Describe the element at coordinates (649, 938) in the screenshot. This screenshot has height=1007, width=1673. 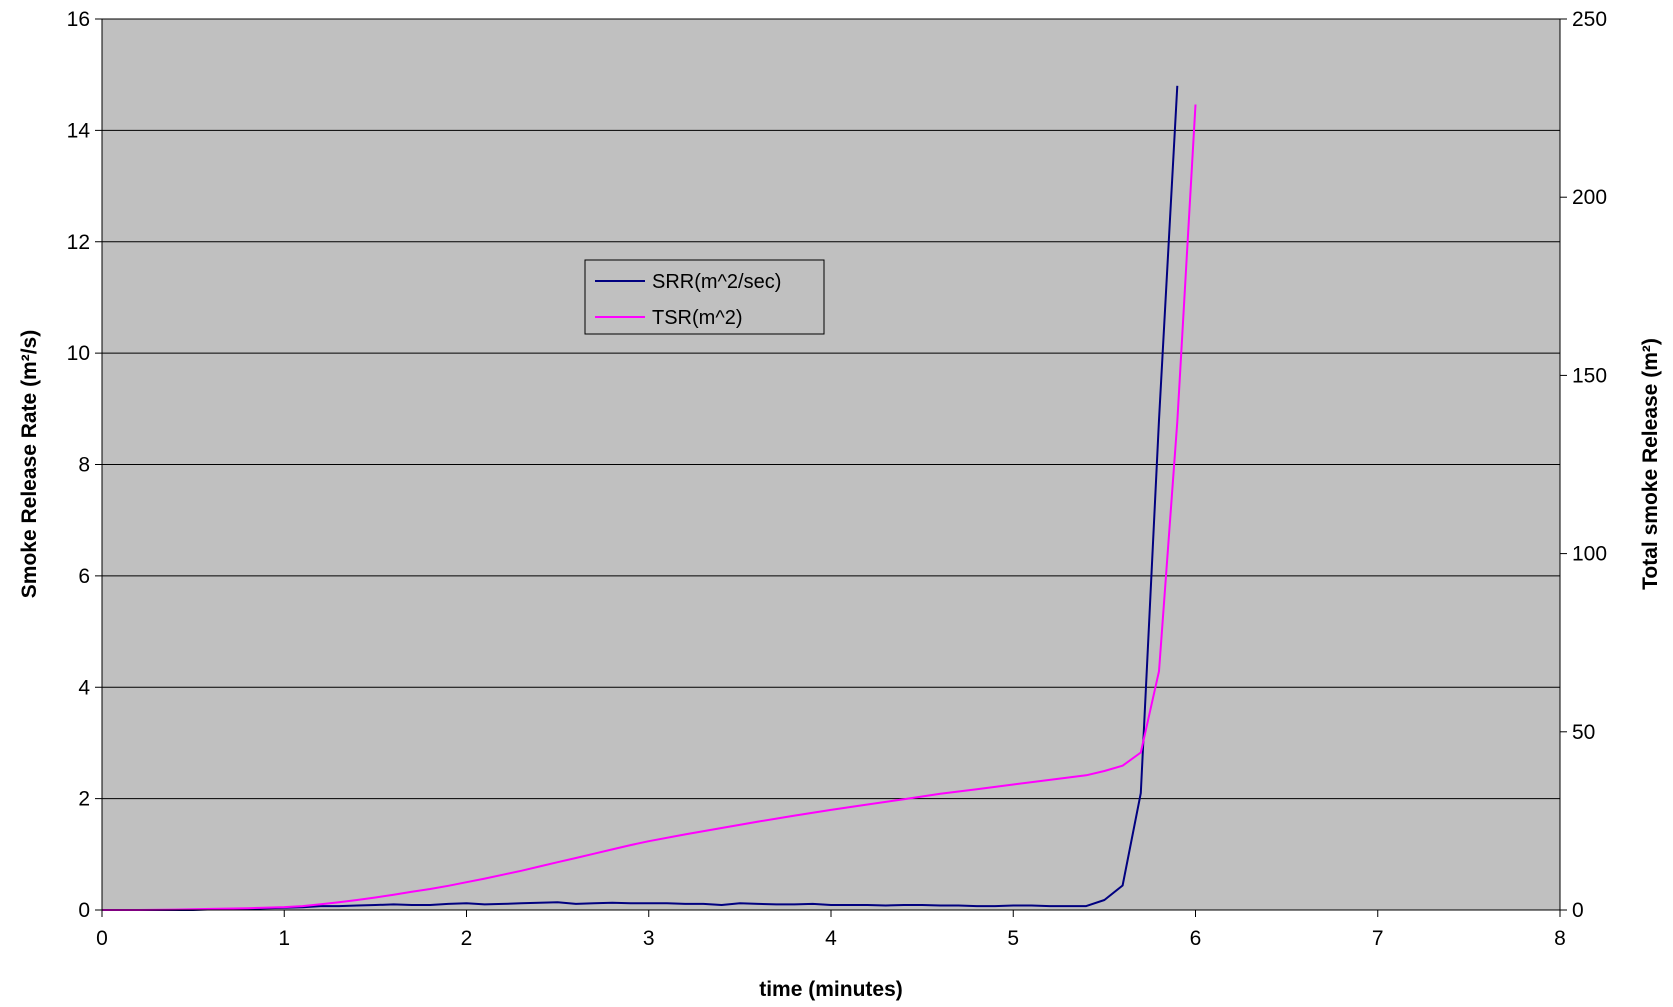
I see `x-tick-label: 3` at that location.